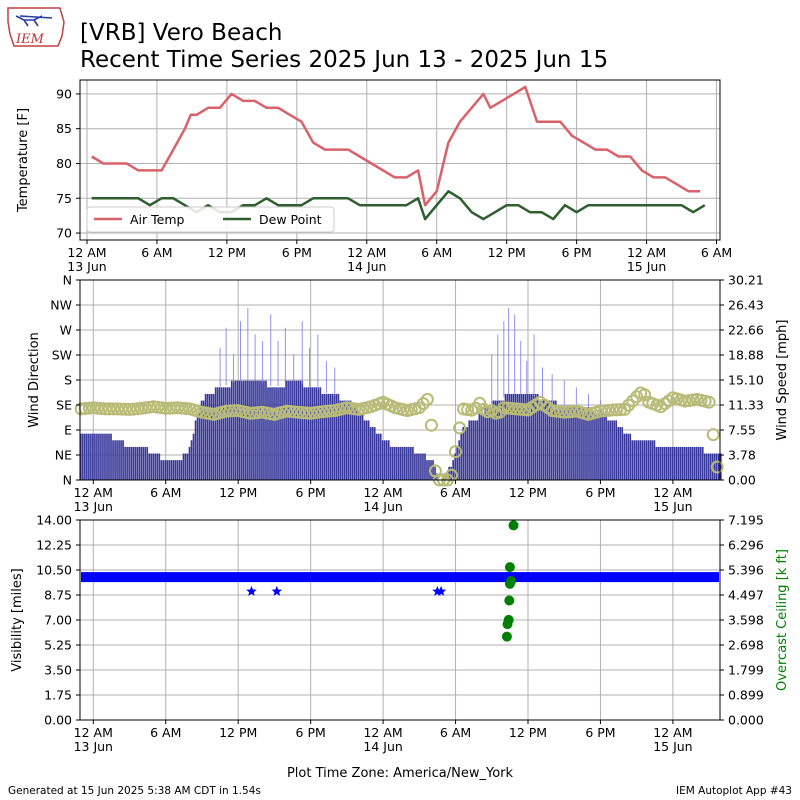 Image resolution: width=800 pixels, height=800 pixels. I want to click on wind-speed-tick-label: 30.21, so click(746, 280).